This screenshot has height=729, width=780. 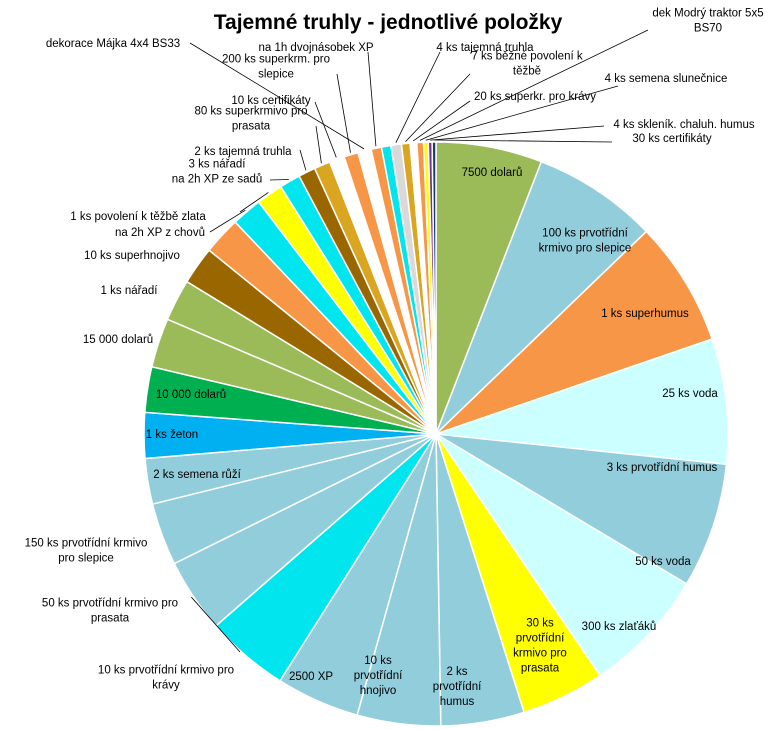 I want to click on slice-label-line: hnojivo, so click(x=378, y=691).